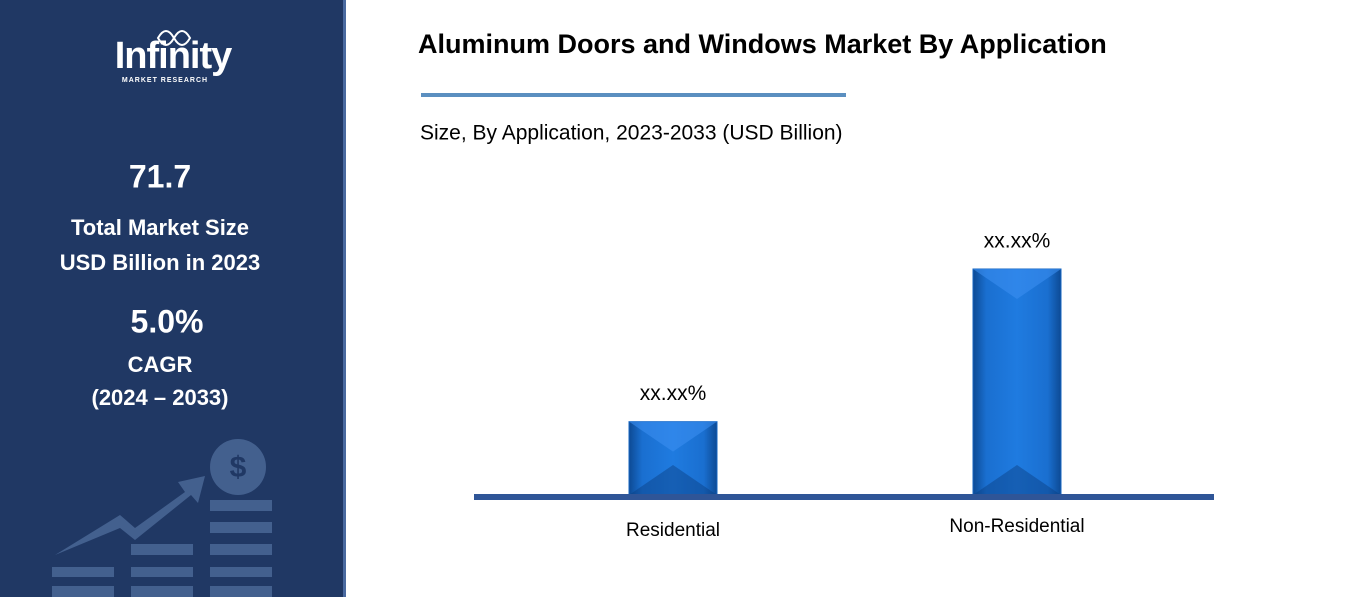 This screenshot has height=597, width=1357. I want to click on x-tick-label: Non-Residential, so click(1016, 526).